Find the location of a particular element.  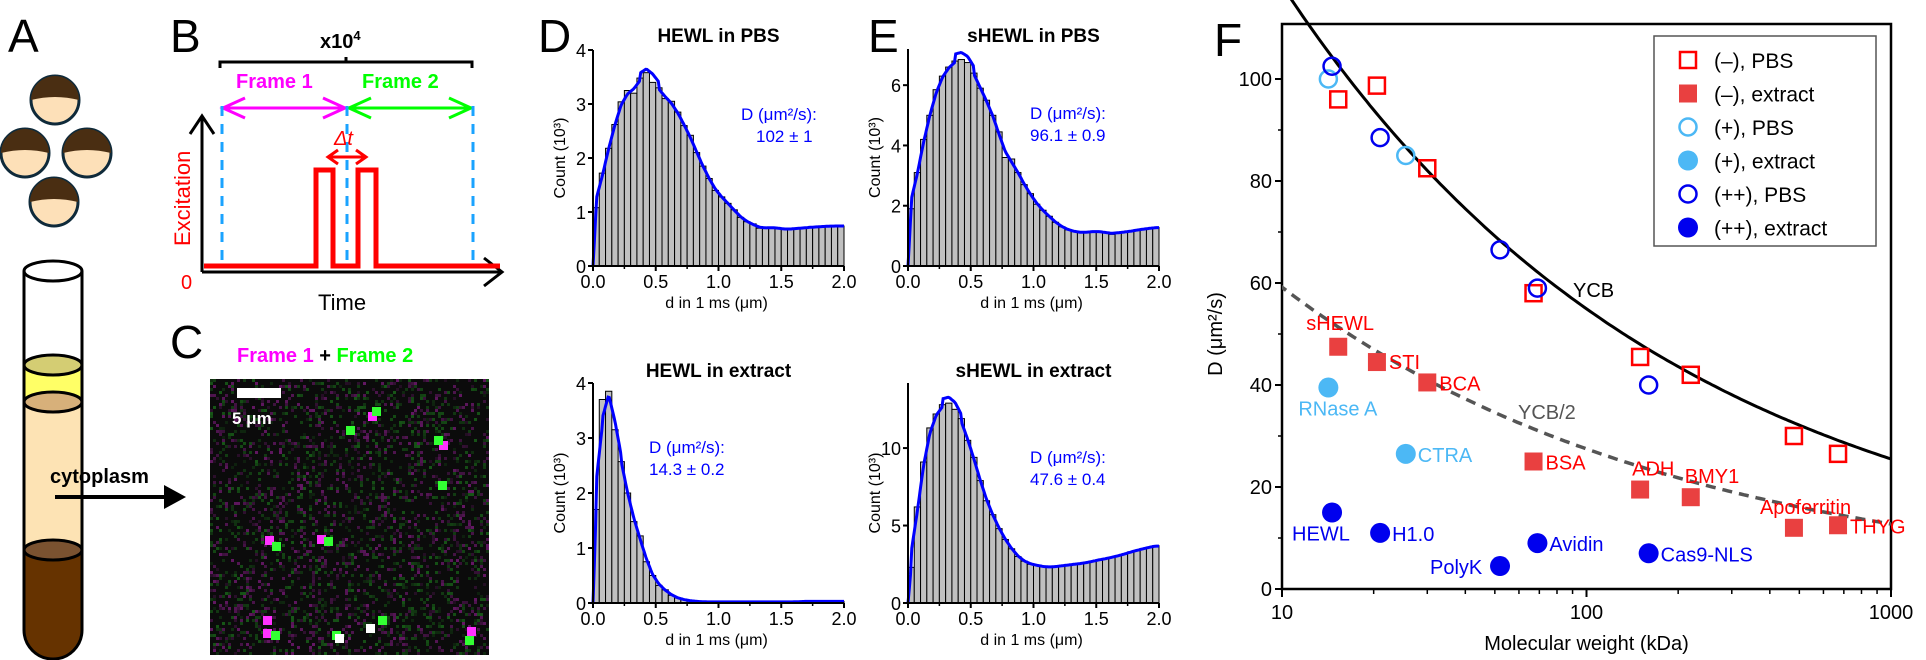

x-tick-label: 0.5 is located at coordinates (655, 619).